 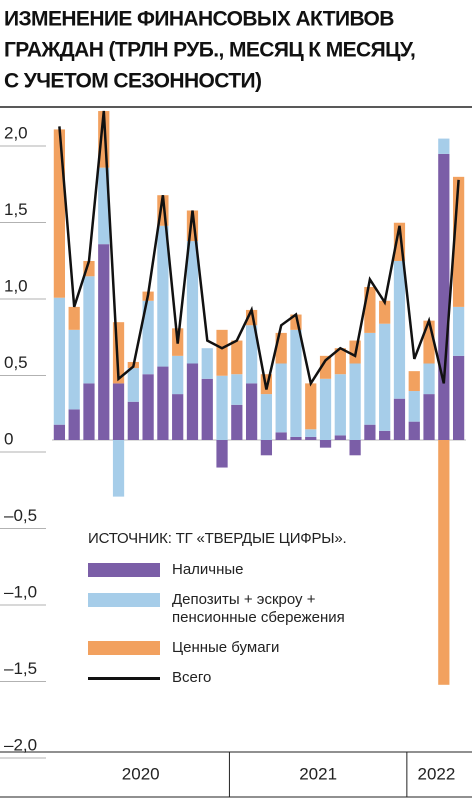 What do you see at coordinates (199, 19) in the screenshot?
I see `chart-title: ИЗМЕНЕНИЕ ФИНАНСОВЫХ АКТИВОВ` at bounding box center [199, 19].